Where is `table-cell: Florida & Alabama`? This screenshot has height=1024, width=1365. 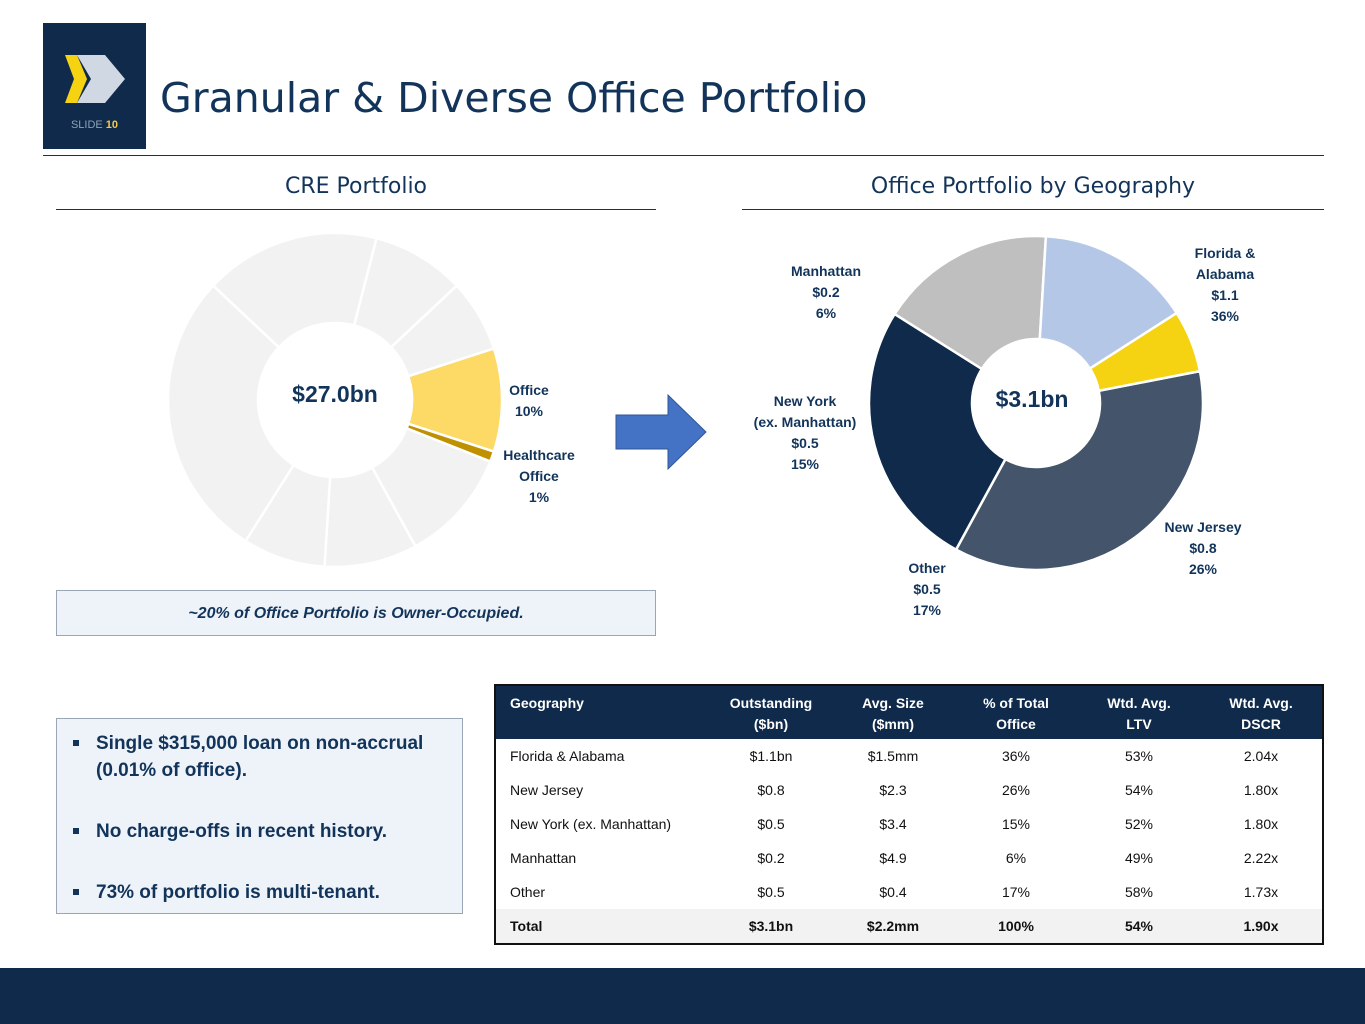 table-cell: Florida & Alabama is located at coordinates (567, 756).